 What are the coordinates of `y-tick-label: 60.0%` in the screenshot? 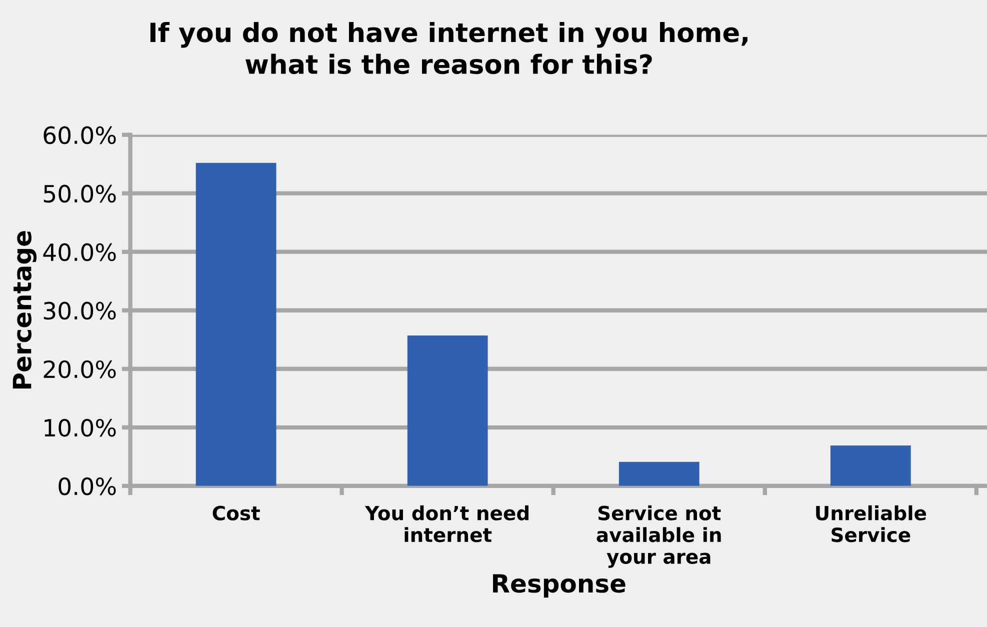 It's located at (80, 135).